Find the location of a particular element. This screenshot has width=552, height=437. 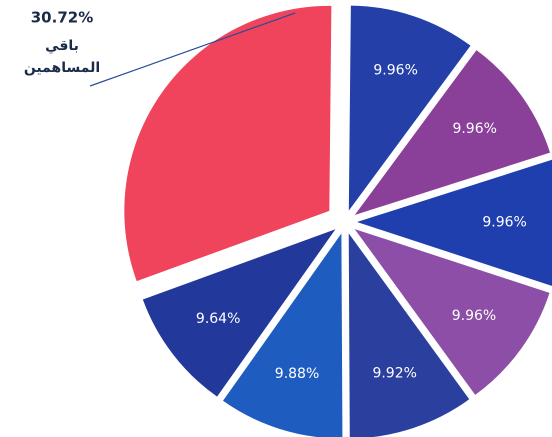

category-label-line: باقي is located at coordinates (62, 46).